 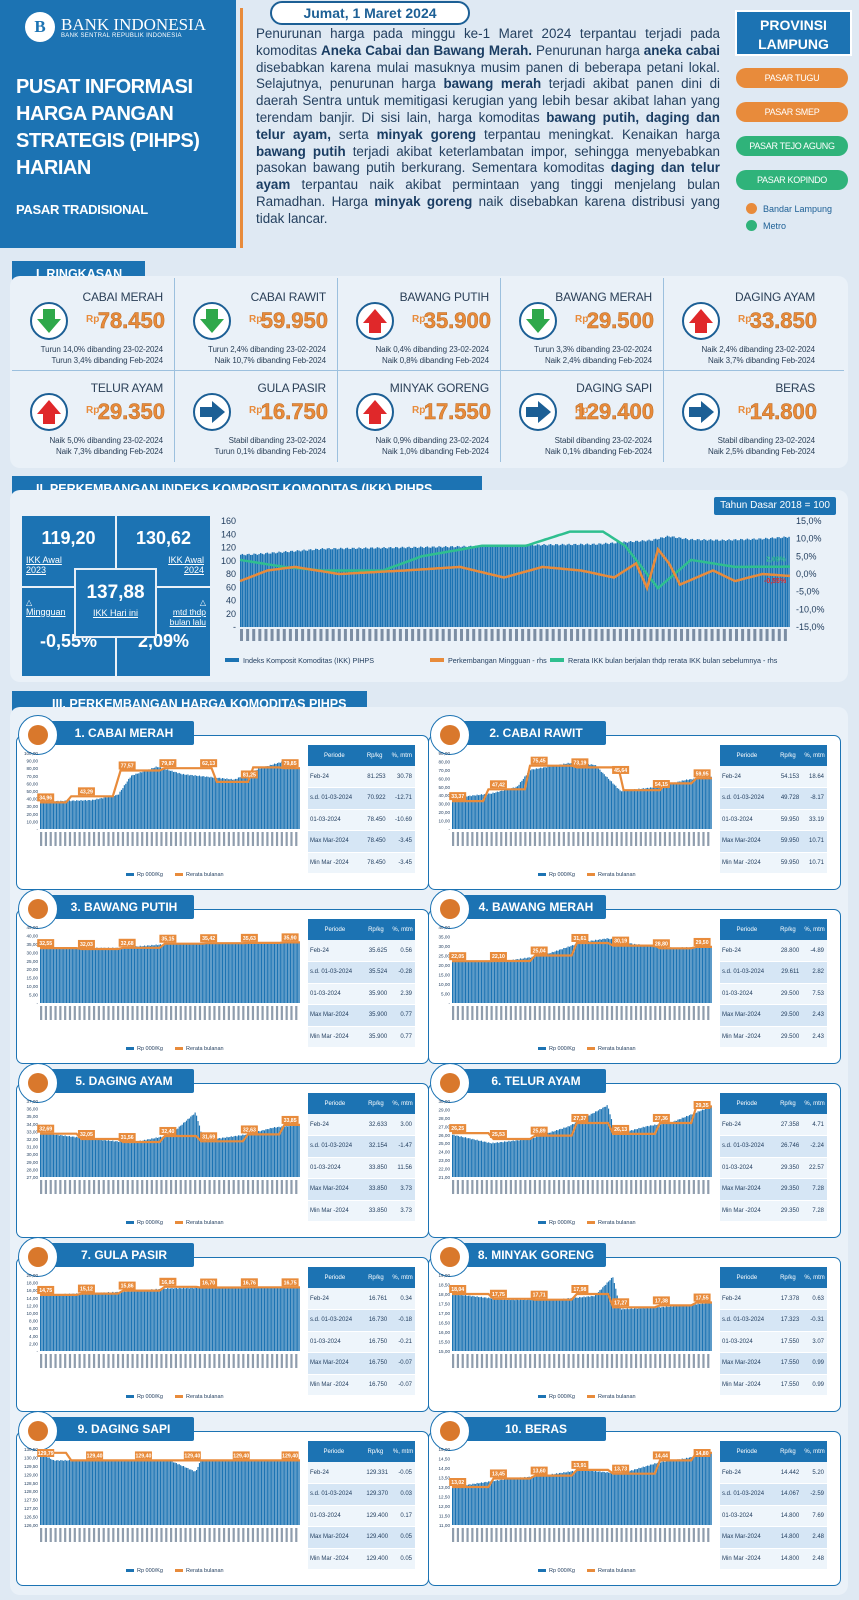 I want to click on ikk-weekly-label: Mingguan, so click(x=46, y=612).